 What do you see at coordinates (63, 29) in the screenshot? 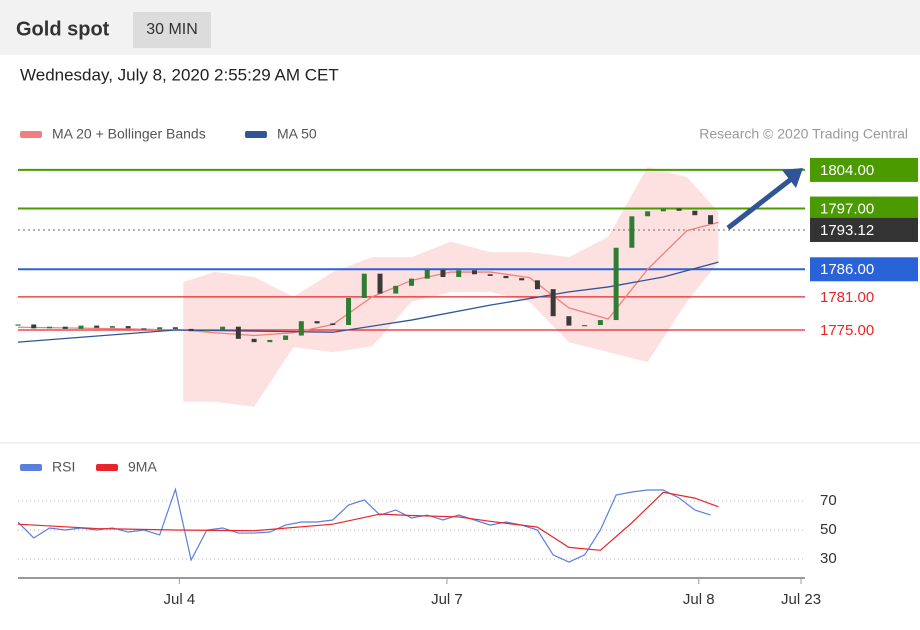
I see `chart-title: Gold spot` at bounding box center [63, 29].